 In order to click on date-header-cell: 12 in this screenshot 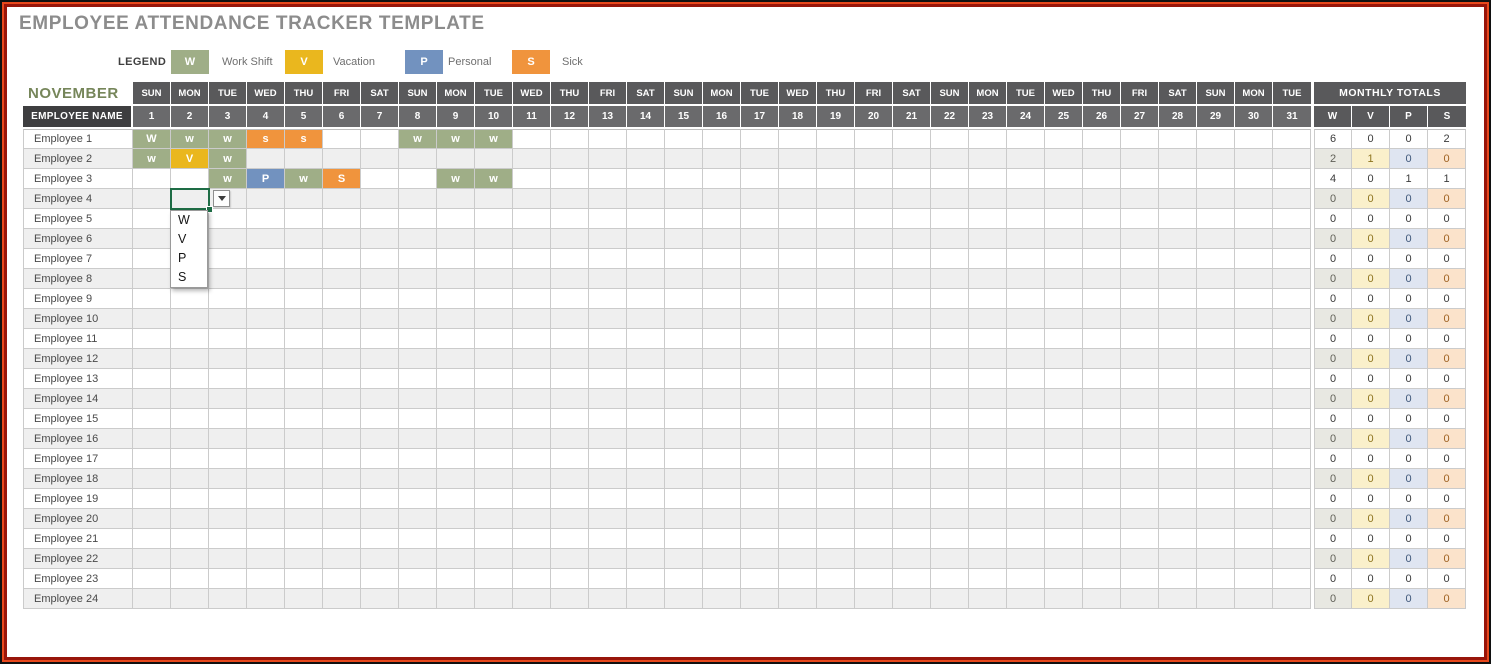, I will do `click(570, 116)`.